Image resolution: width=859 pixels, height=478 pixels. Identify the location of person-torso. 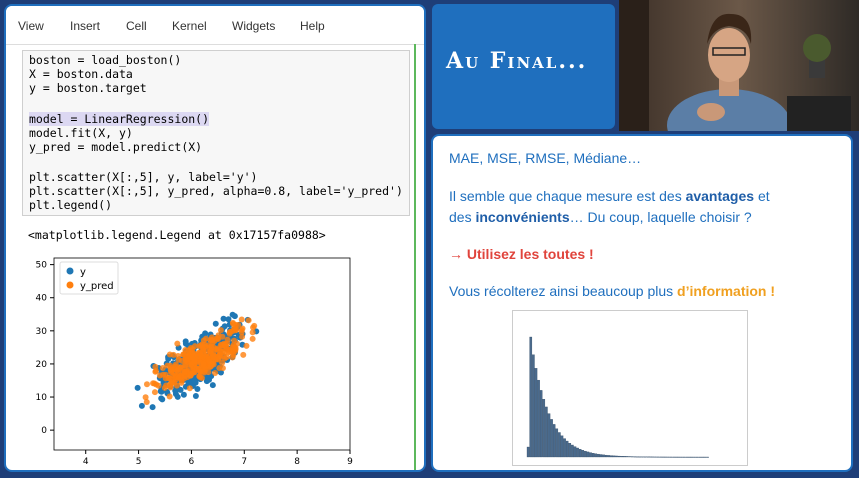
(729, 110).